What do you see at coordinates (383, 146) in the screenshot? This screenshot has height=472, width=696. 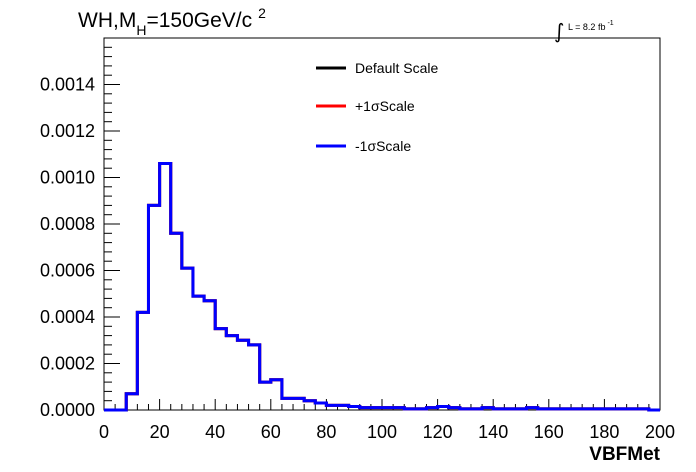 I see `legend-label: -1σScale` at bounding box center [383, 146].